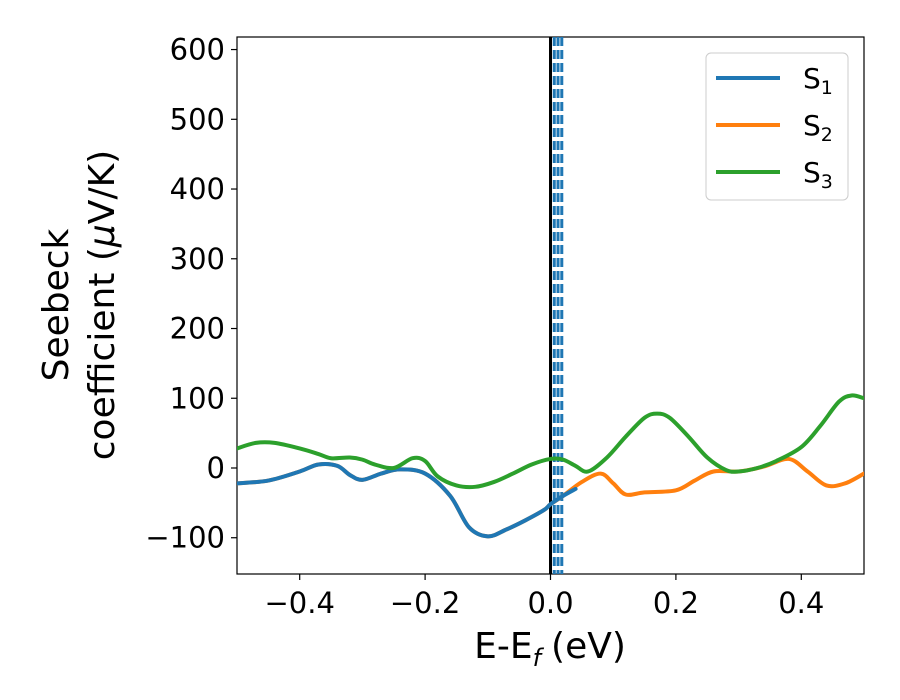 This screenshot has height=700, width=900. I want to click on y-axis-title: Seebeck coefficient (μV/K), so click(79, 305).